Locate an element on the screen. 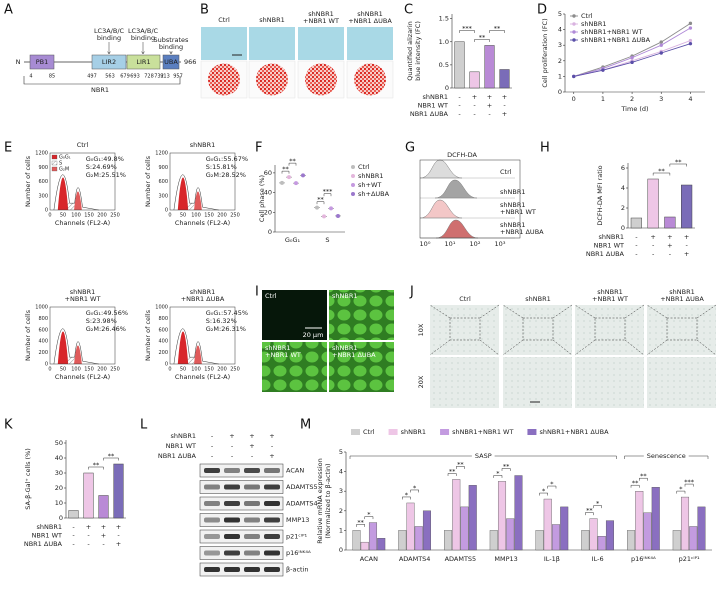 This screenshot has height=591, width=717. x-tick-label: 0 is located at coordinates (49, 216).